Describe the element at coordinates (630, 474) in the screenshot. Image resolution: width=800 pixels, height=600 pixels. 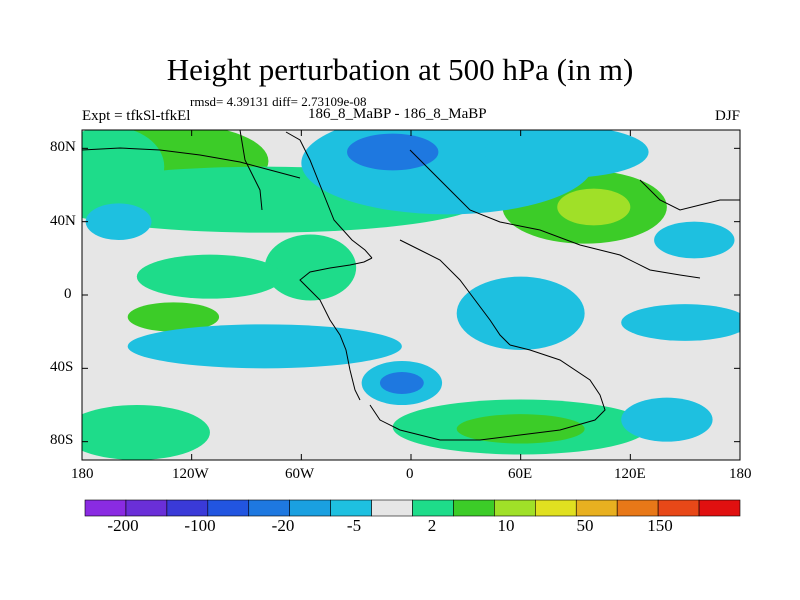
I see `lon-label-120e: 120E` at that location.